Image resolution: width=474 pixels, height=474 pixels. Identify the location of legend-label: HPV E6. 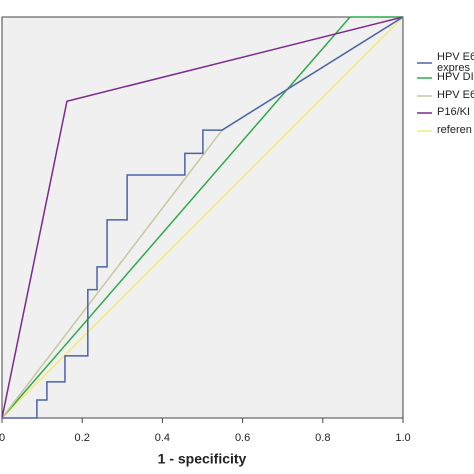
(455, 95).